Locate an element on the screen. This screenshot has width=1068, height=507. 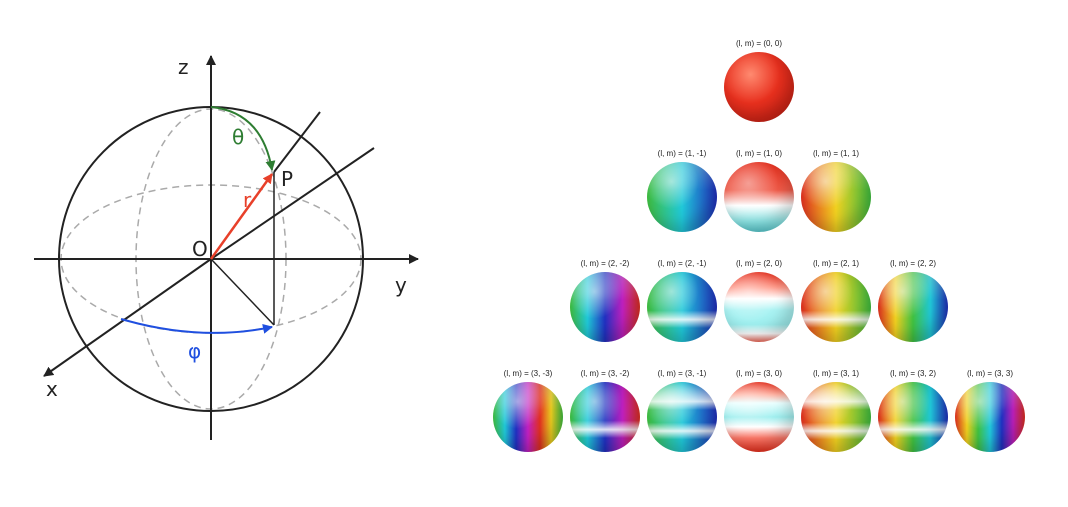
harmonic-item: (l, m) = (2, -1) is located at coordinates (682, 300).